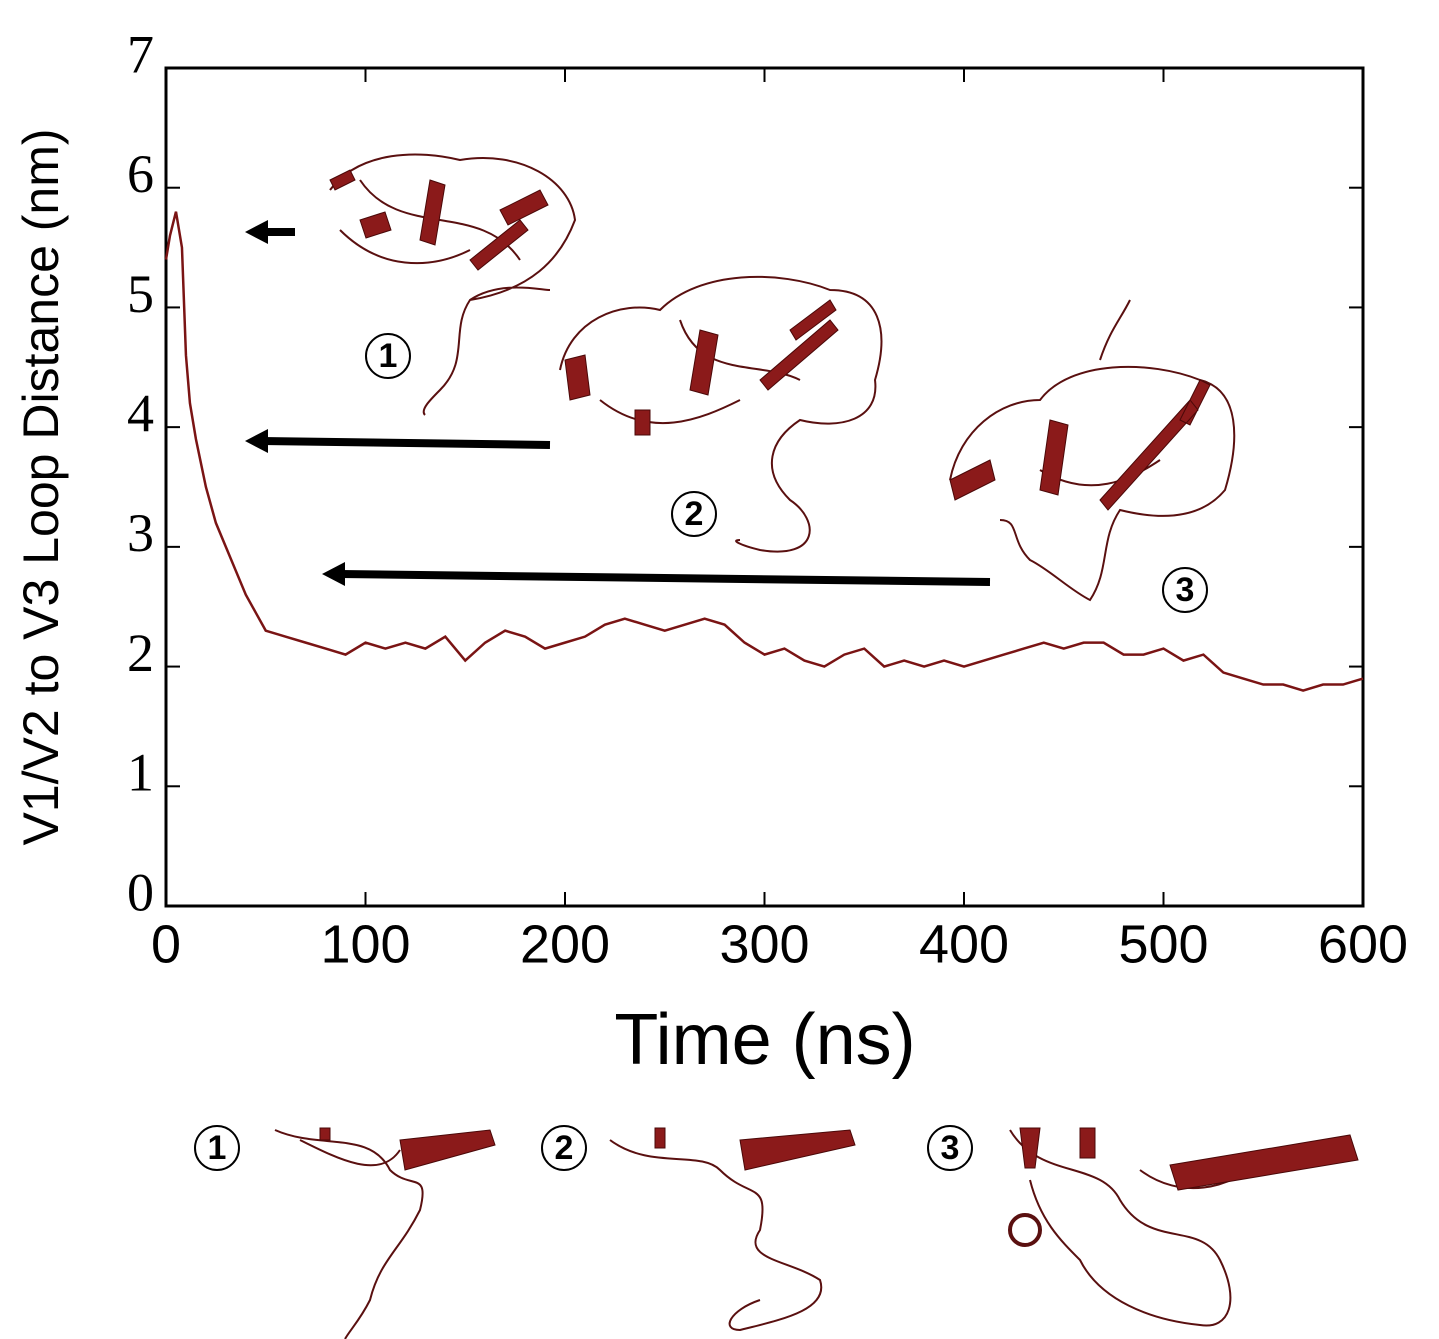  Describe the element at coordinates (964, 944) in the screenshot. I see `x-tick-label: 400` at that location.